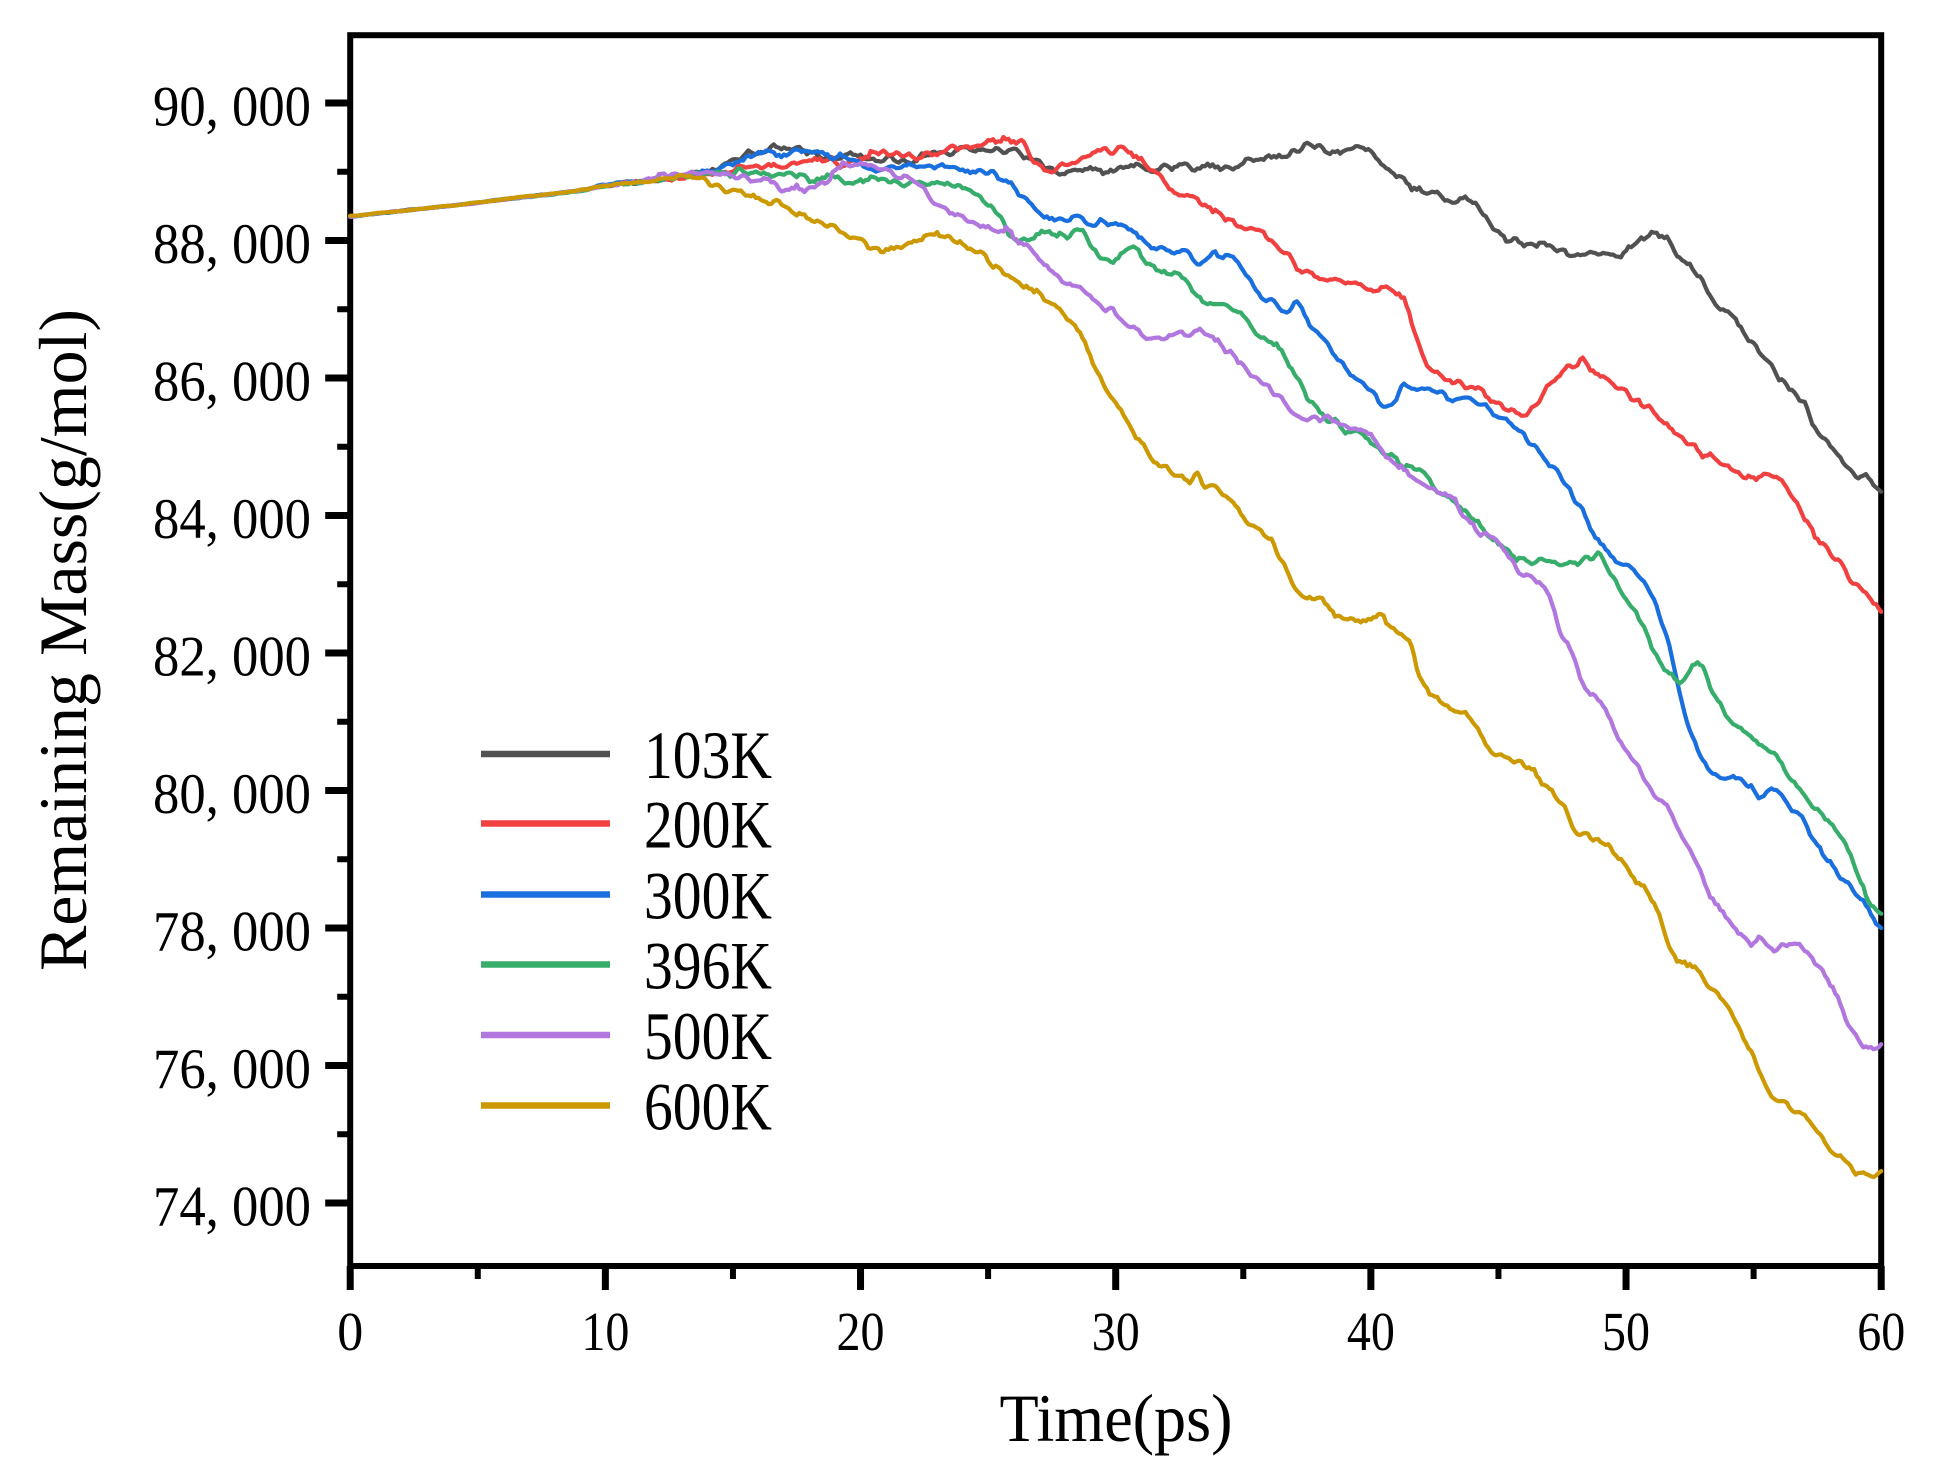 The height and width of the screenshot is (1480, 1935). What do you see at coordinates (232, 932) in the screenshot?
I see `svg-text: 78, 000` at bounding box center [232, 932].